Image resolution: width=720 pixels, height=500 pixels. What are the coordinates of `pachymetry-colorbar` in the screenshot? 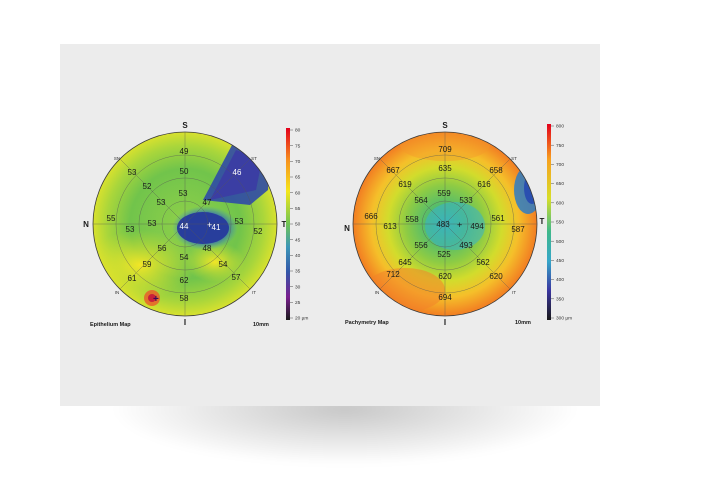 It's located at (549, 222).